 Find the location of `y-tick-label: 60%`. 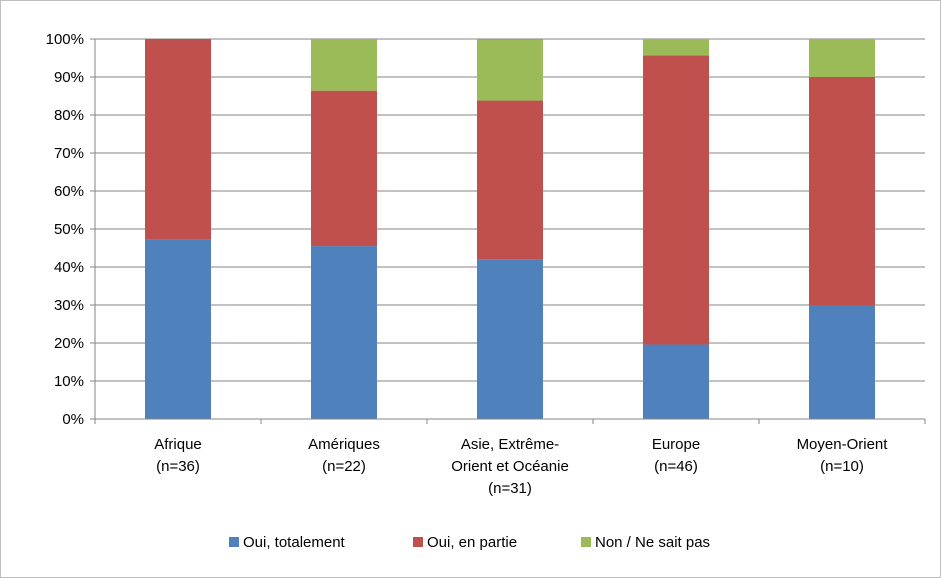

y-tick-label: 60% is located at coordinates (69, 191).